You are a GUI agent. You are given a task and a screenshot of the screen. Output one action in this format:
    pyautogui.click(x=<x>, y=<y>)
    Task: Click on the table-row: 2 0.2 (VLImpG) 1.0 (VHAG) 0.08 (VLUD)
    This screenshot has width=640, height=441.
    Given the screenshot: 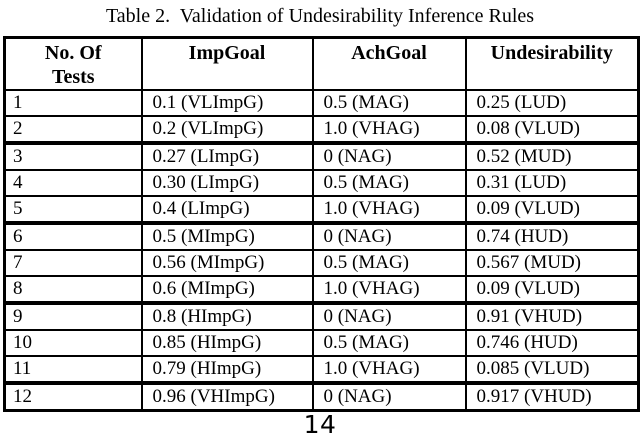 What is the action you would take?
    pyautogui.click(x=321, y=130)
    